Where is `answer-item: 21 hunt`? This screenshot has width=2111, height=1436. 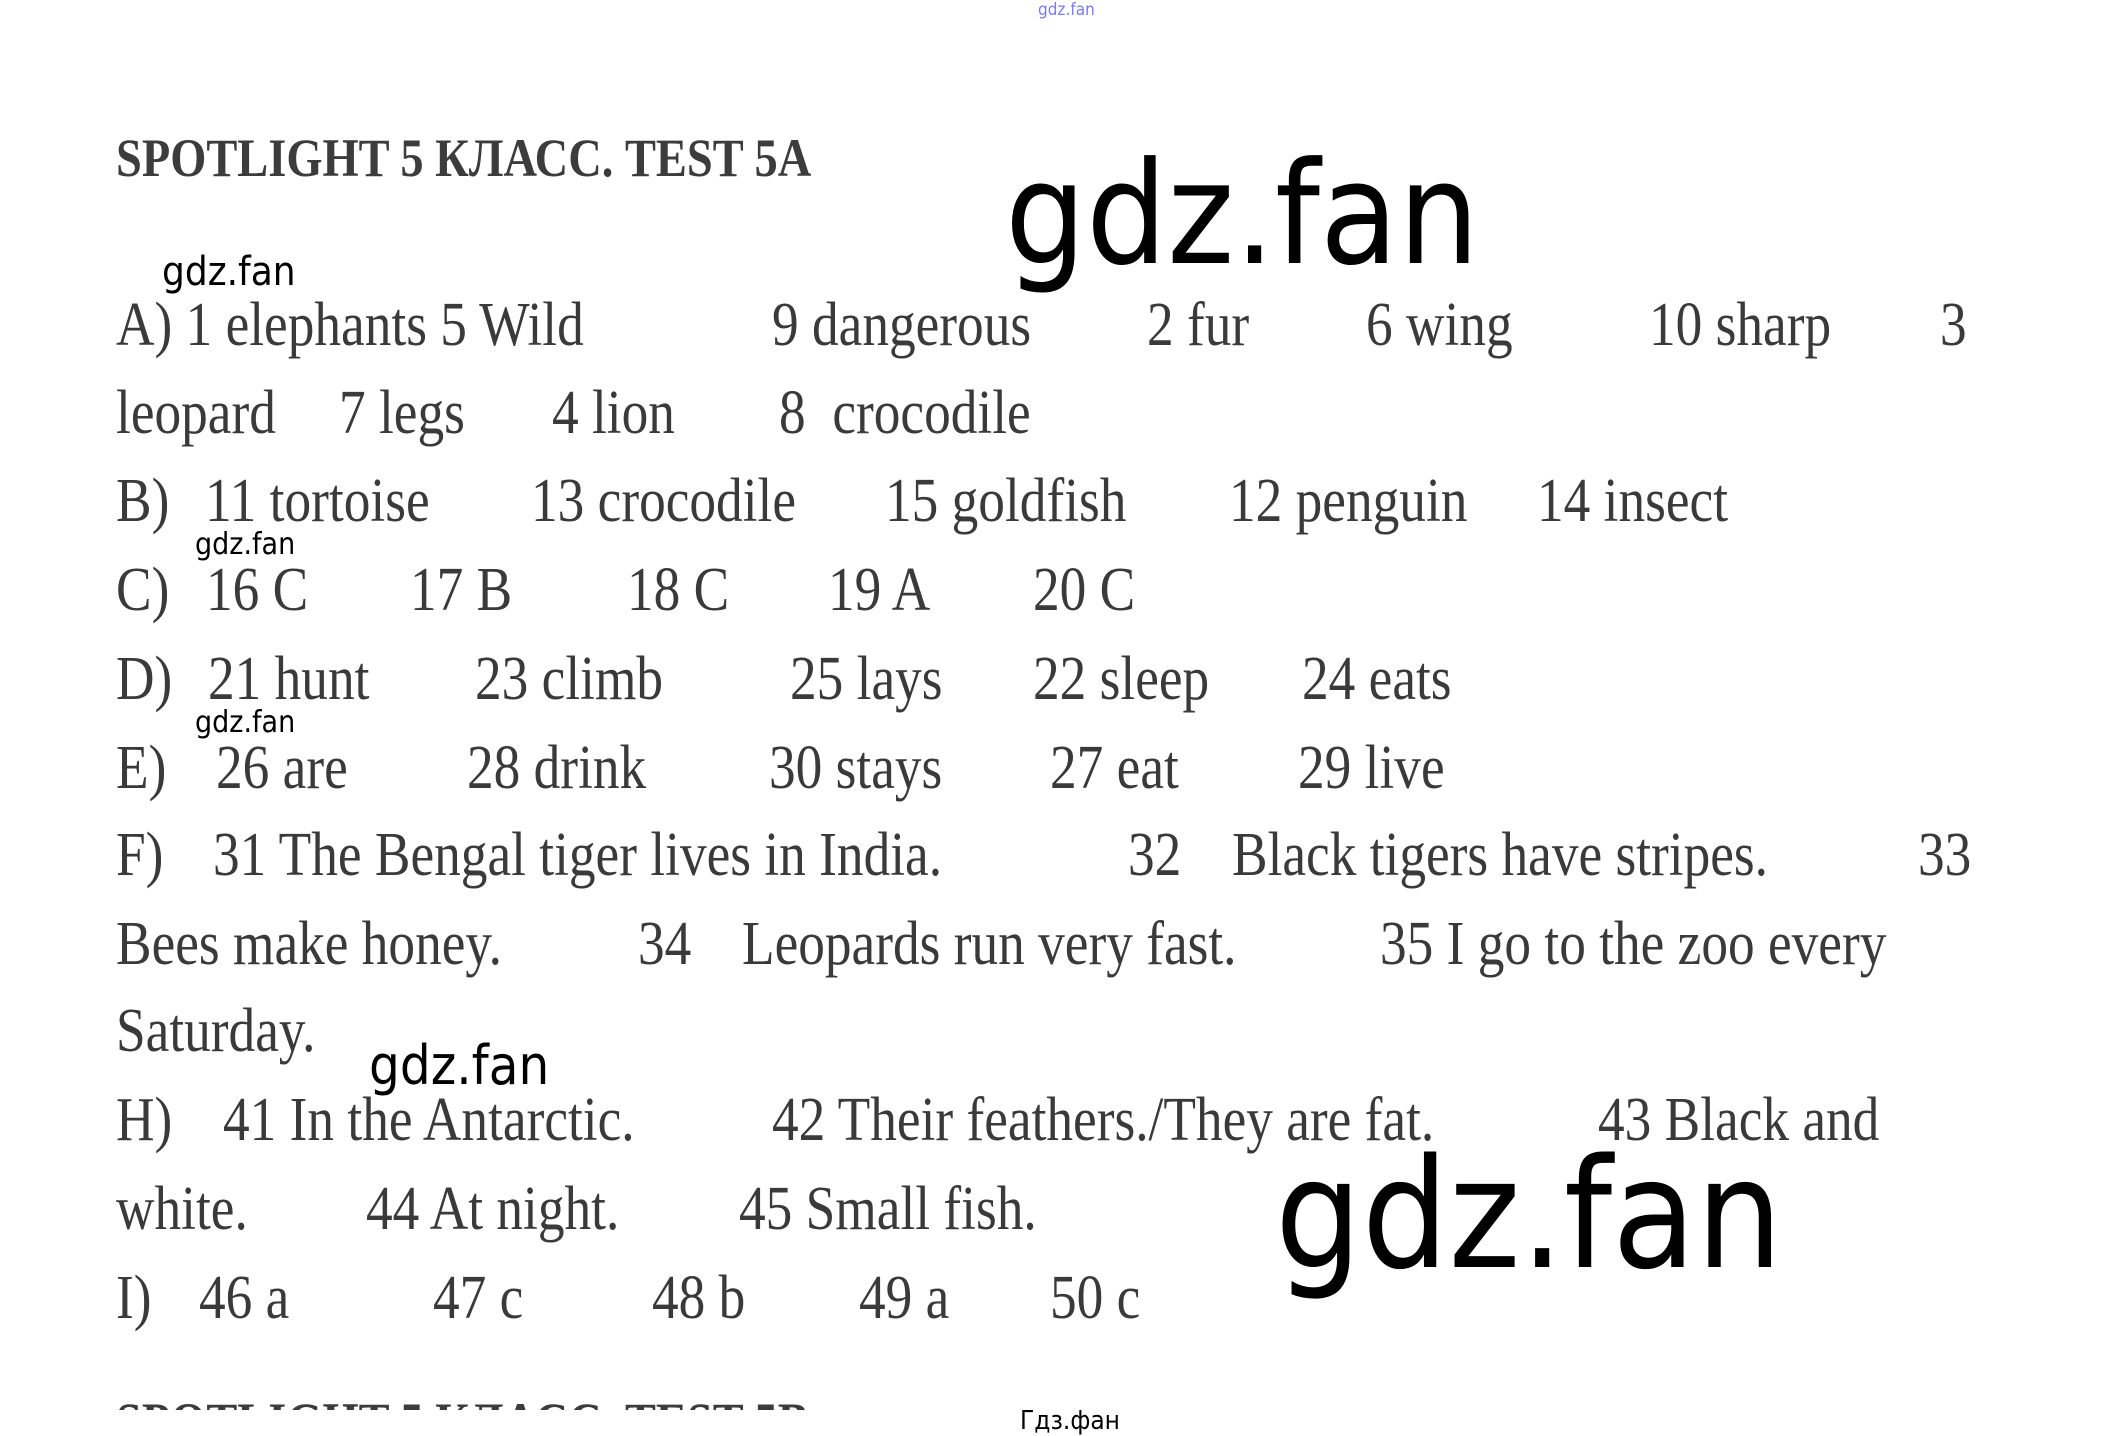 answer-item: 21 hunt is located at coordinates (289, 679).